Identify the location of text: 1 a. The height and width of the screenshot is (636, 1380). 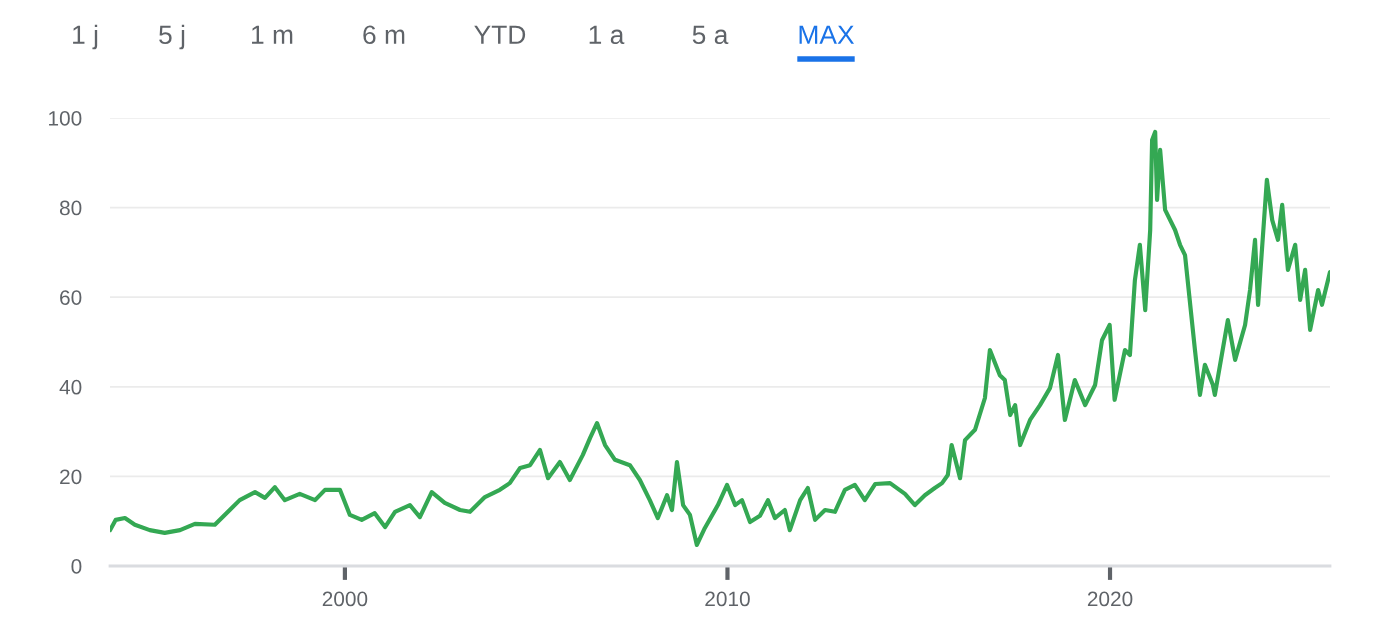
(607, 35).